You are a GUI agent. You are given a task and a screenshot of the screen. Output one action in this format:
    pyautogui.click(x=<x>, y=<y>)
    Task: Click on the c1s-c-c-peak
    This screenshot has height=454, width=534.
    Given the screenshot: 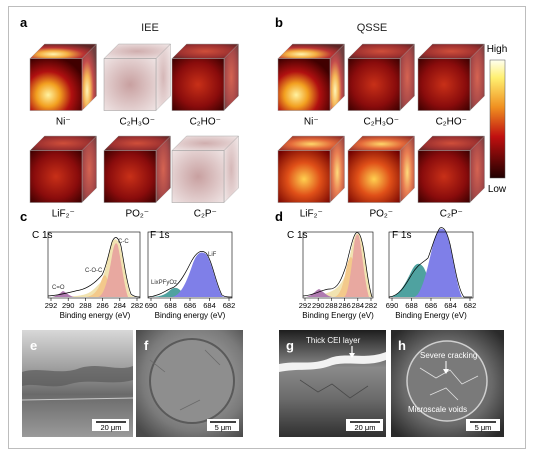 What is the action you would take?
    pyautogui.click(x=113, y=270)
    